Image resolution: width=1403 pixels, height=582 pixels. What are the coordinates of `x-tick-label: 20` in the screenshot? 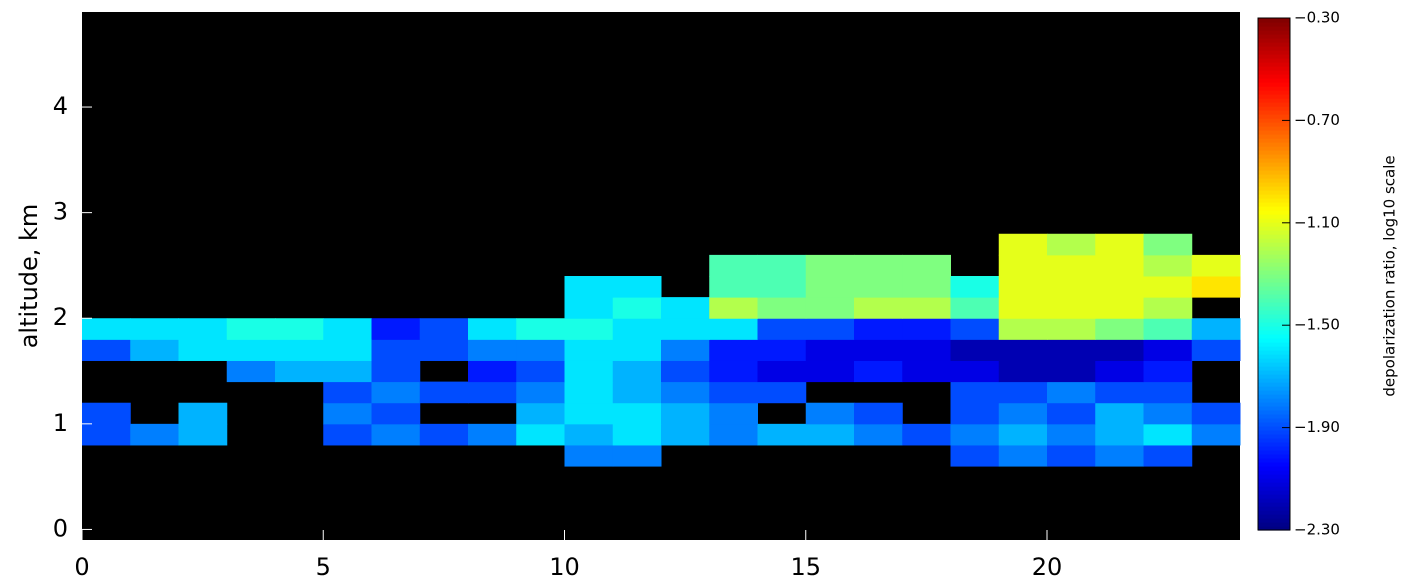 It's located at (1047, 567).